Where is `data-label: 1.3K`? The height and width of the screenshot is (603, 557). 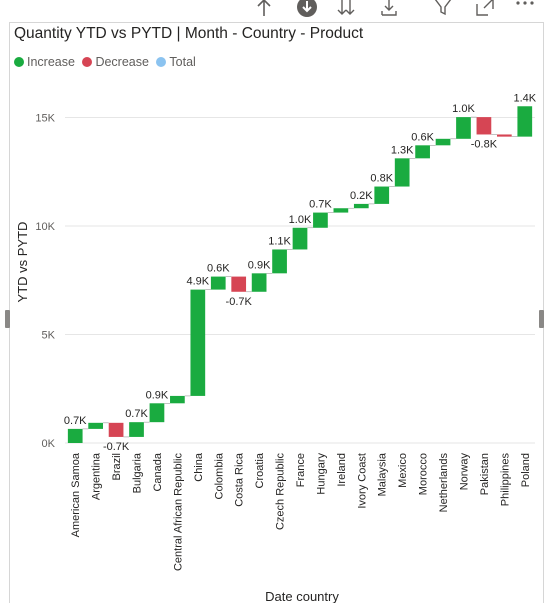 data-label: 1.3K is located at coordinates (402, 150).